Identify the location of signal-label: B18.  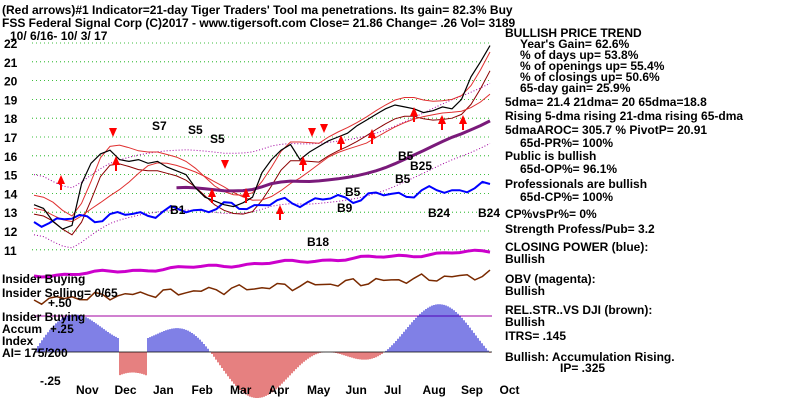
(318, 242).